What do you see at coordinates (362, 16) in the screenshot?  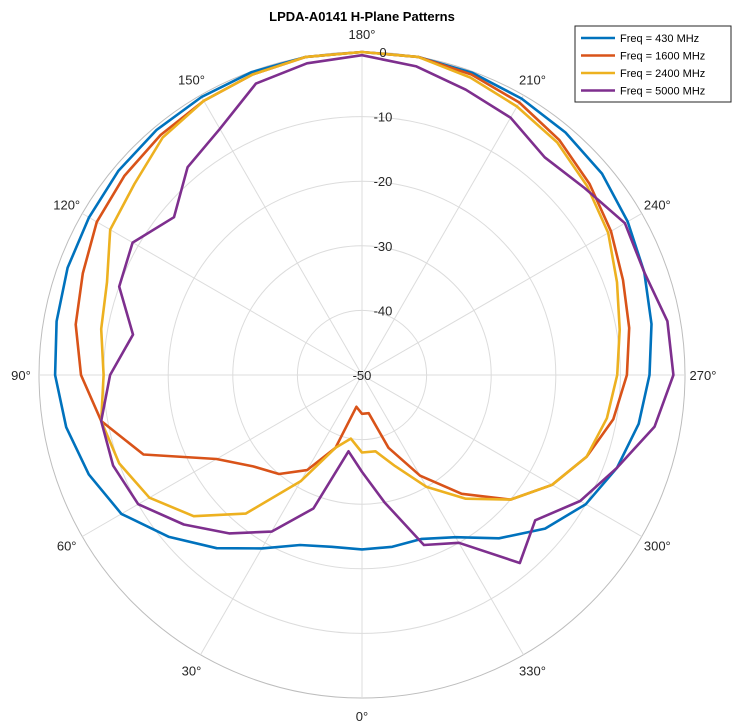 I see `chart-title: LPDA-A0141 H-Plane Patterns` at bounding box center [362, 16].